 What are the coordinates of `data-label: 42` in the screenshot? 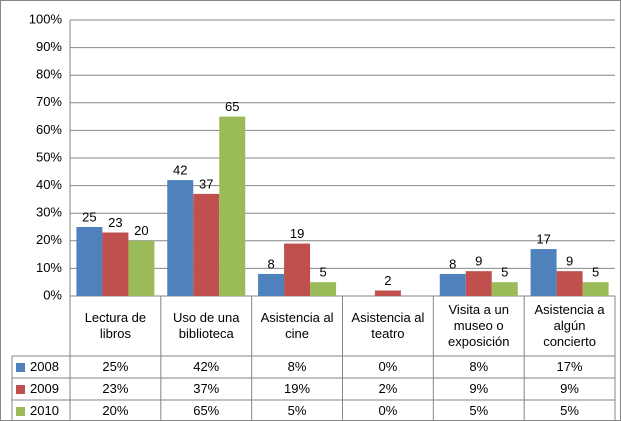 It's located at (180, 170).